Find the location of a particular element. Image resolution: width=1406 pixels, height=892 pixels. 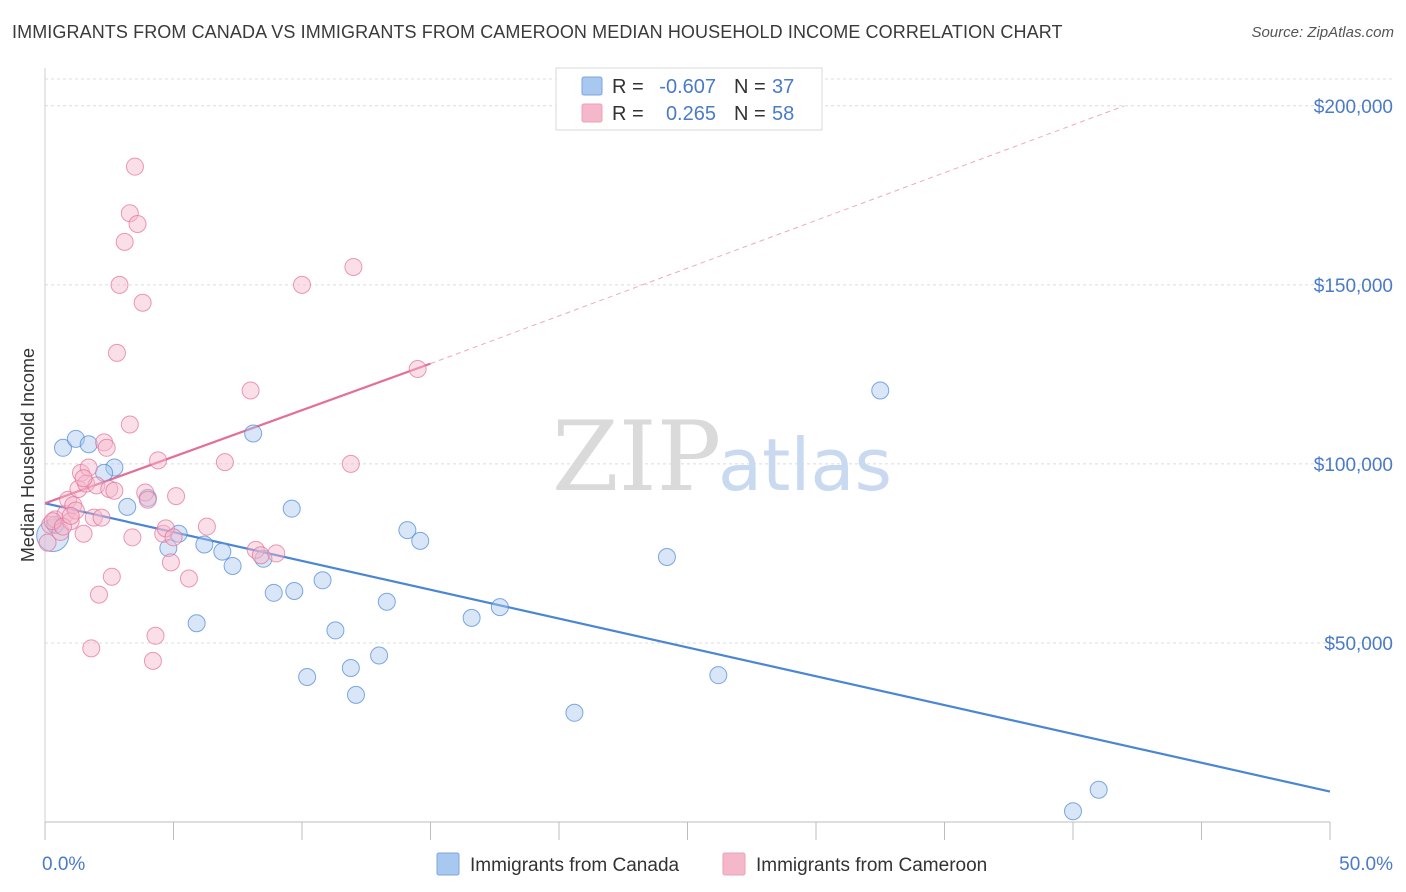

y-tick-label-0: $50,000 is located at coordinates (1358, 644).